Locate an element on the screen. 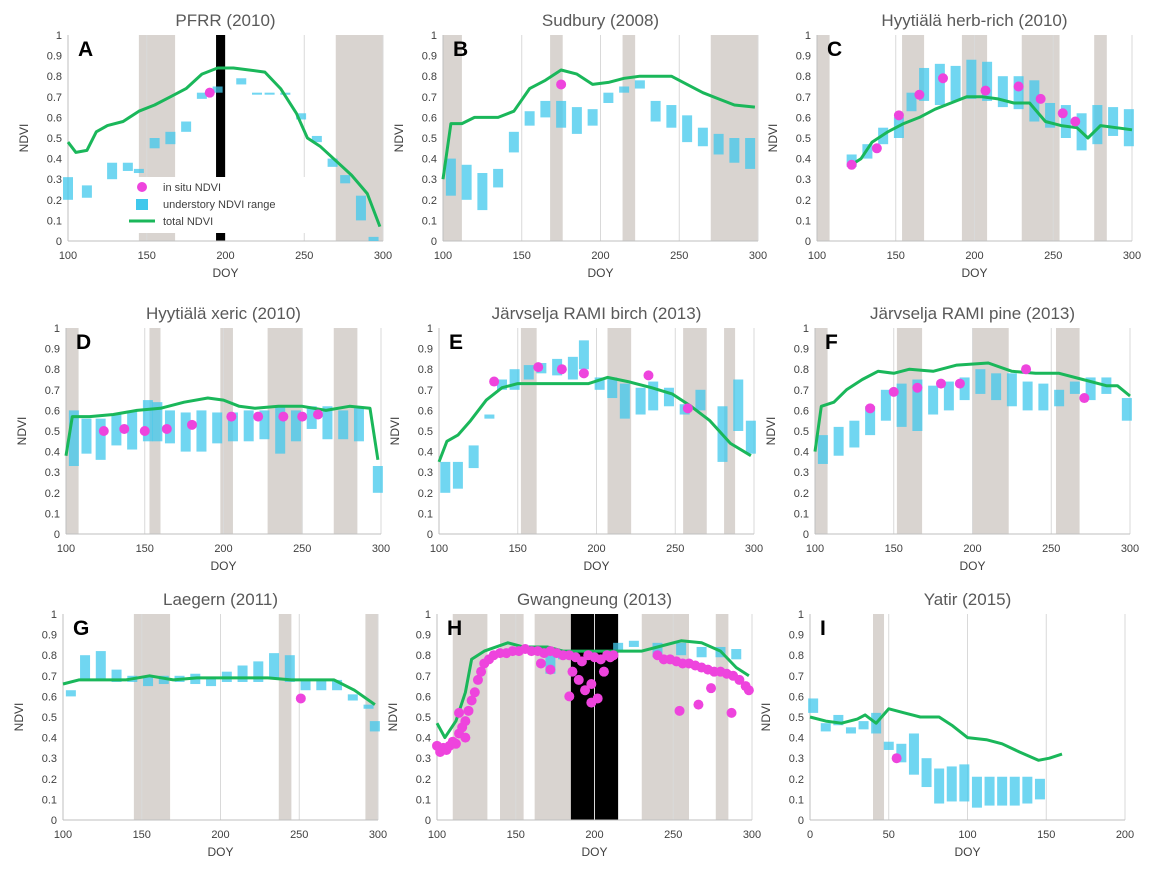 The image size is (1151, 869). legend-understory-label: understory NDVI range is located at coordinates (219, 205).